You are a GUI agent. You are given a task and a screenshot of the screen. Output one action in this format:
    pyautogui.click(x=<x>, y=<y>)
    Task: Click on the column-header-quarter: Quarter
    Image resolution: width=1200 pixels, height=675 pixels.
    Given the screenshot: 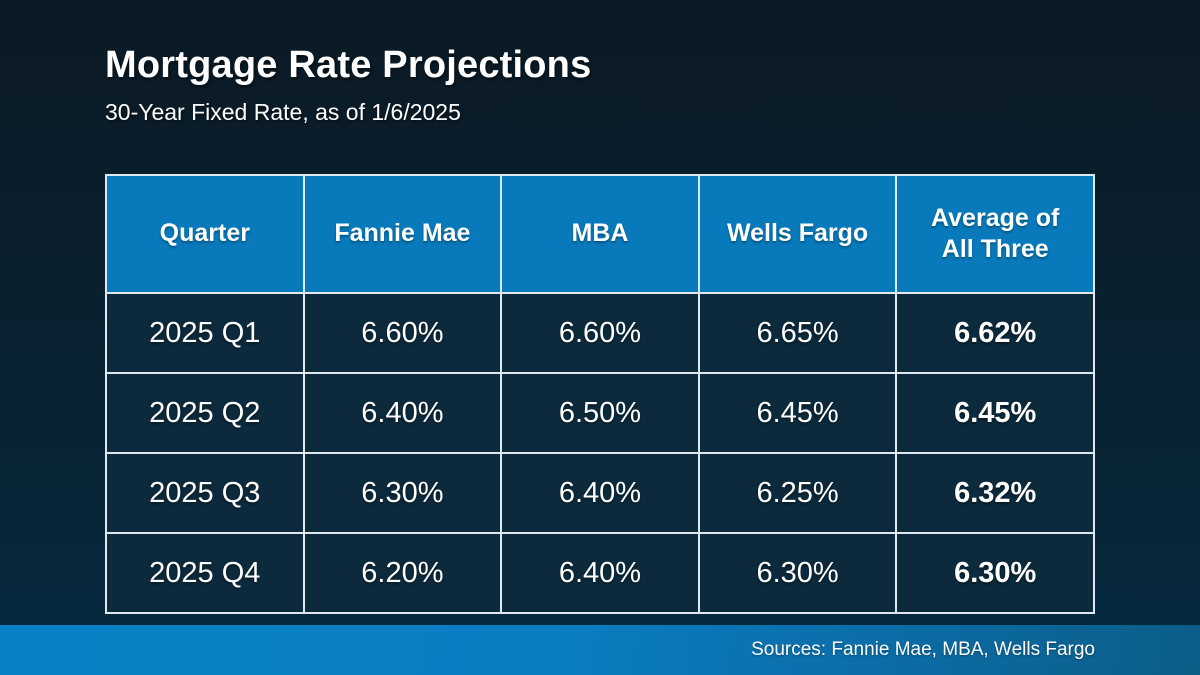 What is the action you would take?
    pyautogui.click(x=205, y=234)
    